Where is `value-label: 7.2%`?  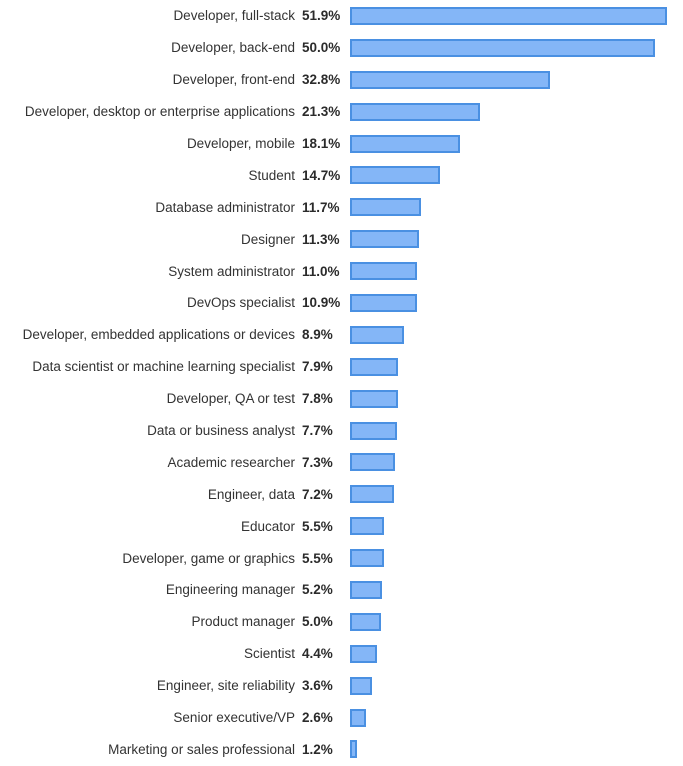
value-label: 7.2% is located at coordinates (317, 494).